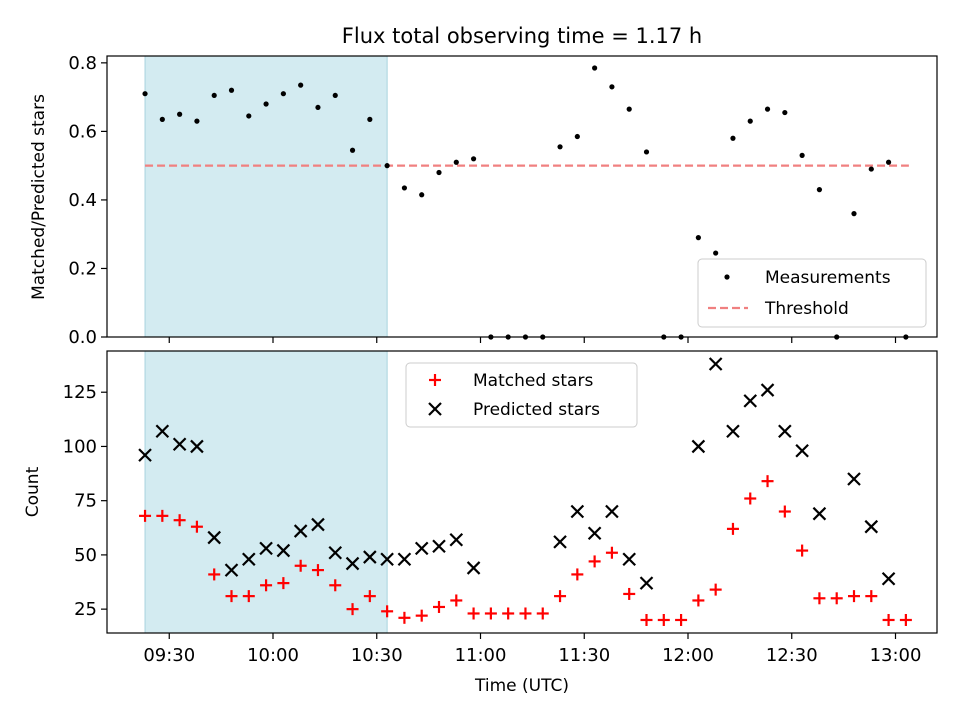 This screenshot has height=720, width=960. I want to click on legend-measurements-marker, so click(727, 277).